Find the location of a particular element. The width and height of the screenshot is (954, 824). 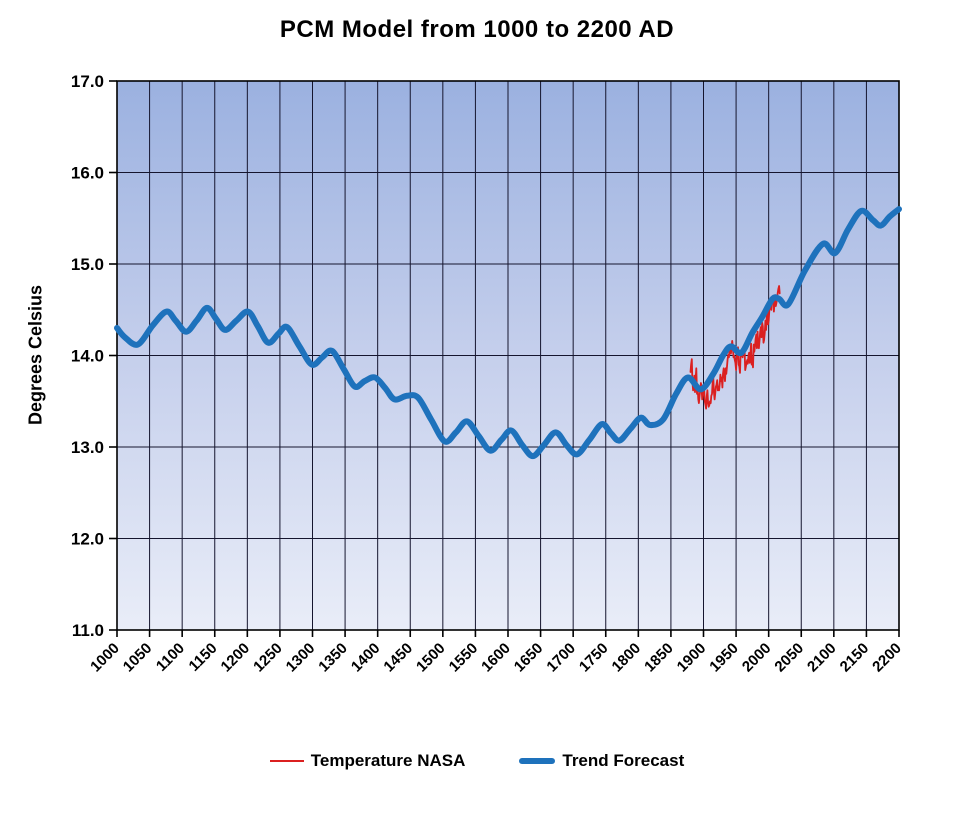

x-tick-label: 1600 is located at coordinates (496, 658).